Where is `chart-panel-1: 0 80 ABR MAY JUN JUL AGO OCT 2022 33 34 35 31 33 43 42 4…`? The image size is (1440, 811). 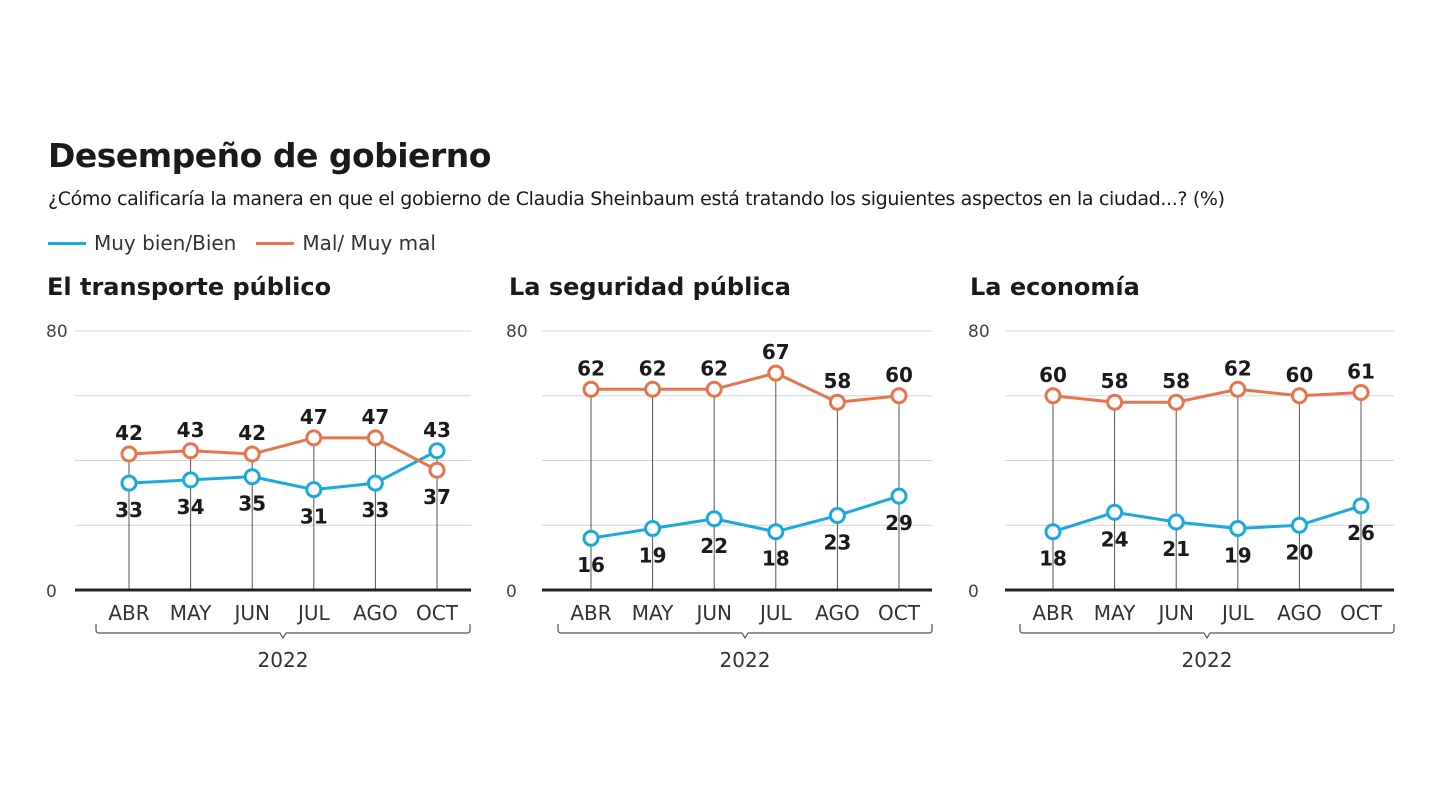 chart-panel-1: 0 80 ABR MAY JUN JUL AGO OCT 2022 33 34 35 31 33 43 42 4… is located at coordinates (258, 497).